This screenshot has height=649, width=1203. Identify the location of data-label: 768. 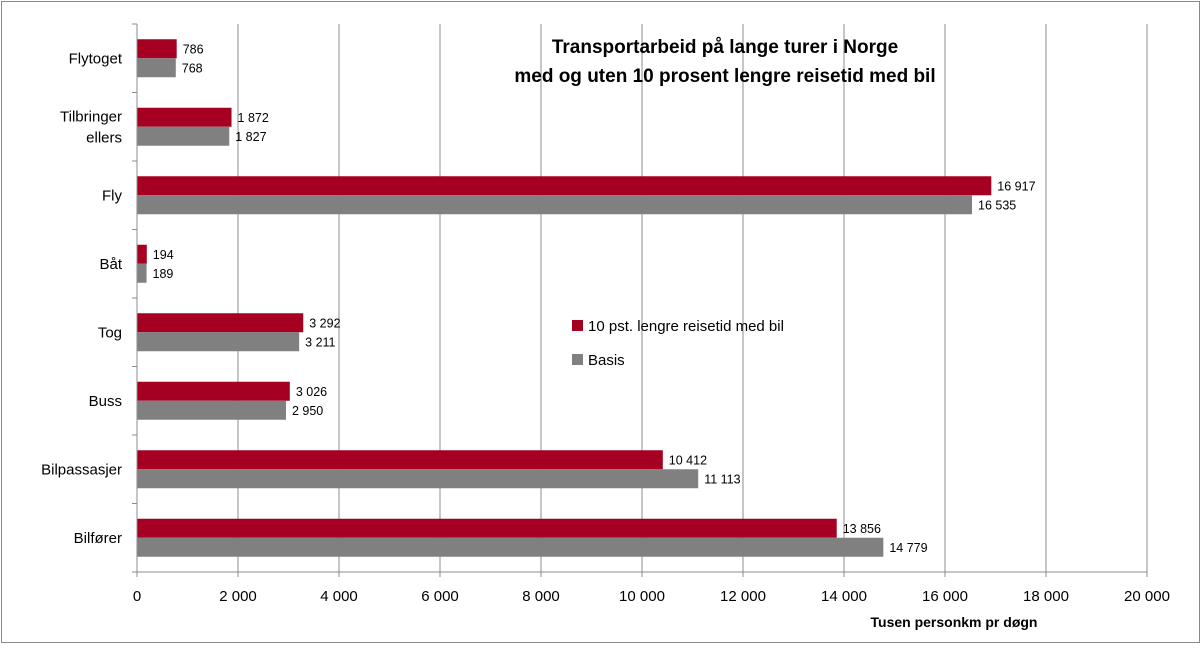
(192, 68).